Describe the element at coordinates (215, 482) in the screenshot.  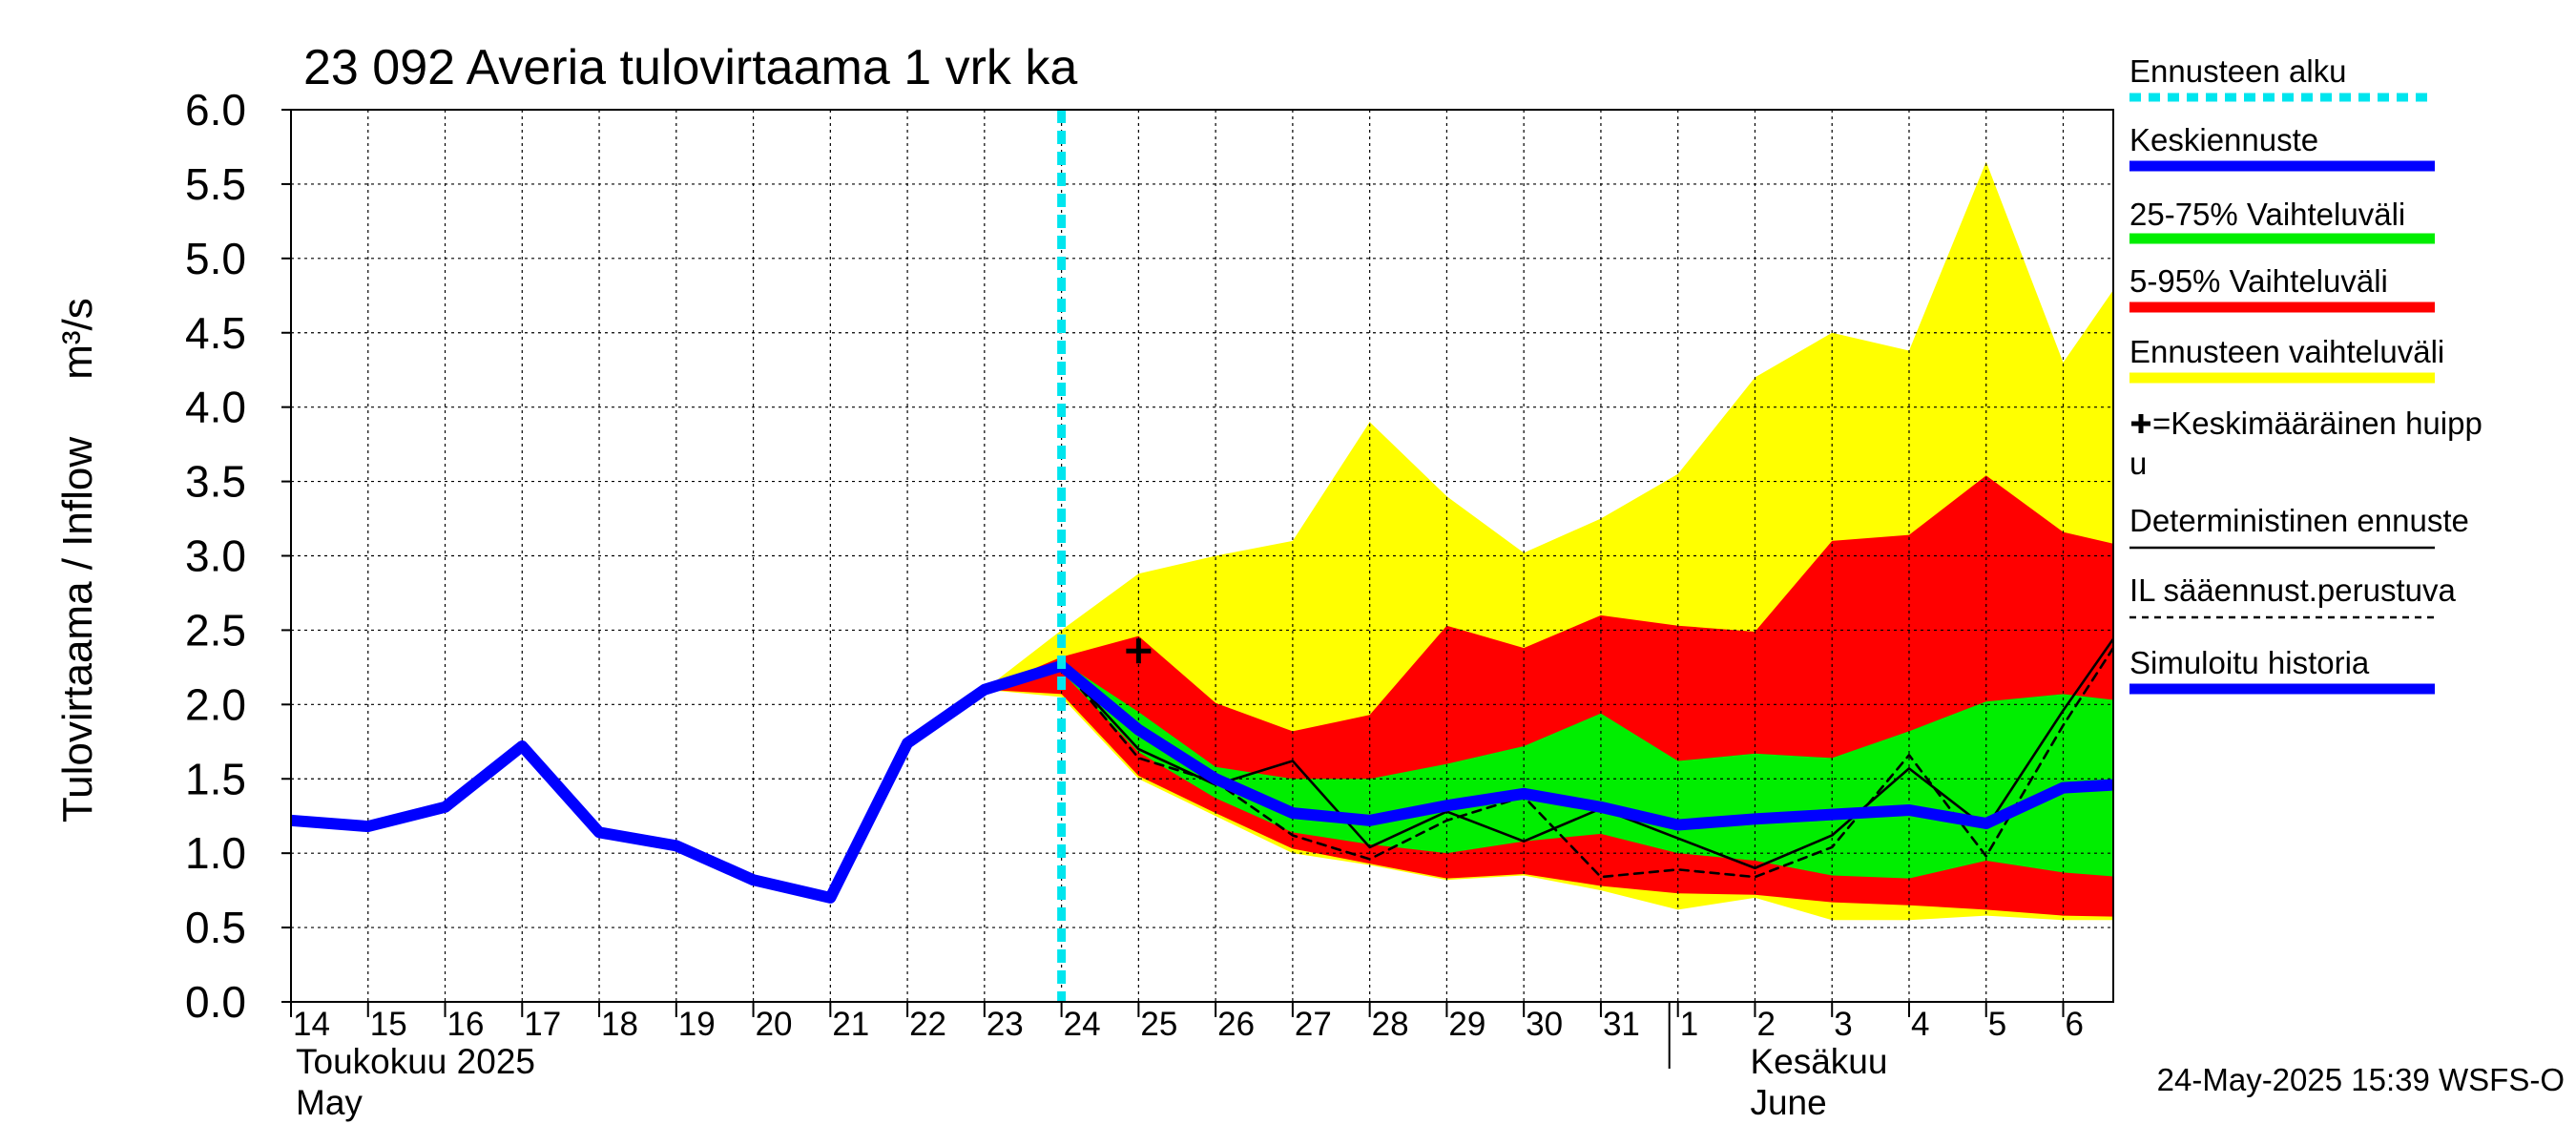
I see `y-tick-label: 3.5` at that location.